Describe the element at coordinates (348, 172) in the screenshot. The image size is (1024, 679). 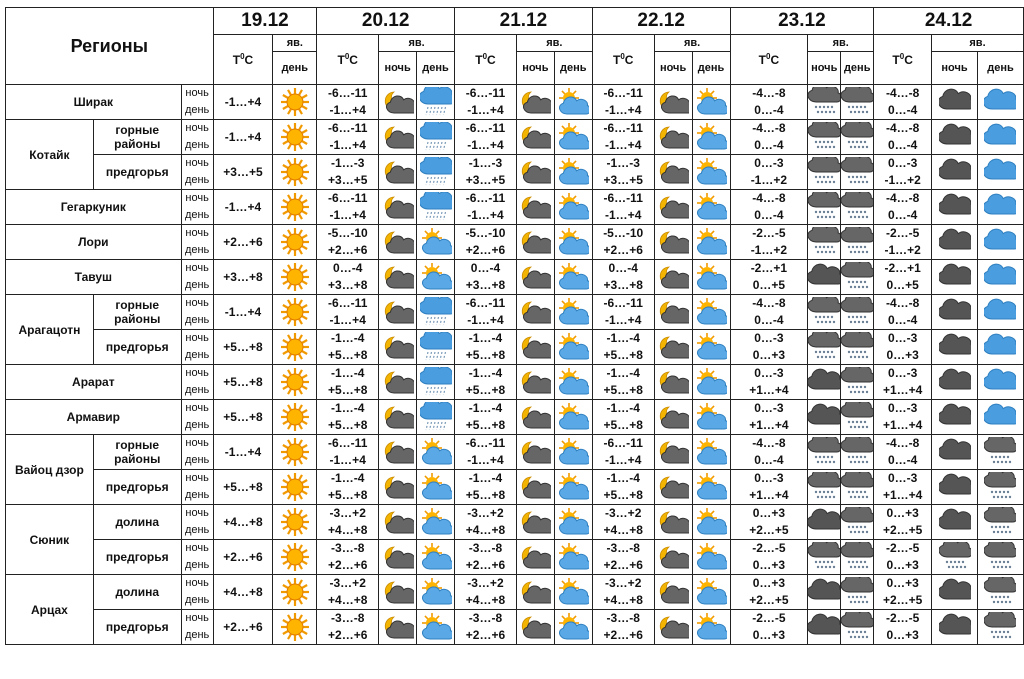
I see `temperature-value: -1…-3 +3…+5` at that location.